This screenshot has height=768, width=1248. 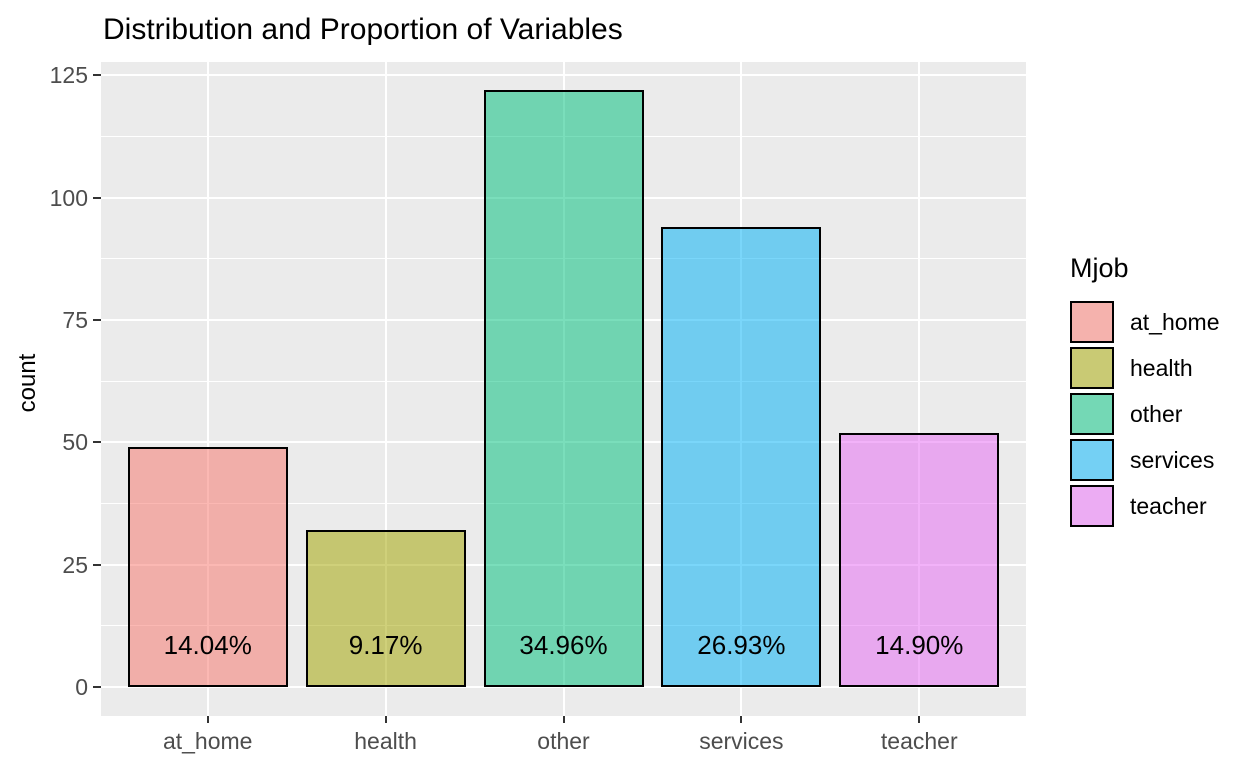 I want to click on chart-title: Distribution and Proportion of Variables, so click(x=363, y=29).